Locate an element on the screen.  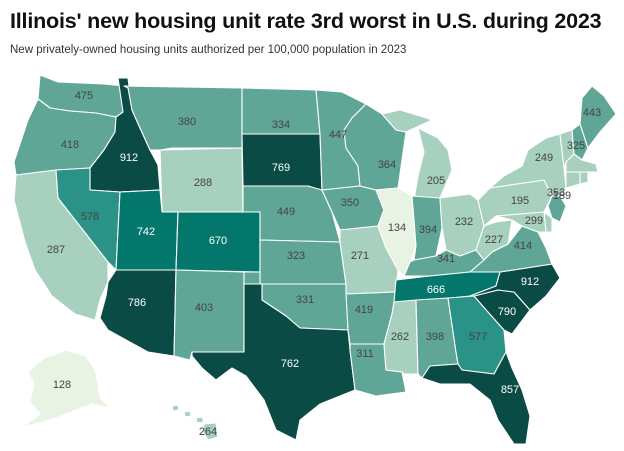
label-WA: 475 is located at coordinates (84, 96).